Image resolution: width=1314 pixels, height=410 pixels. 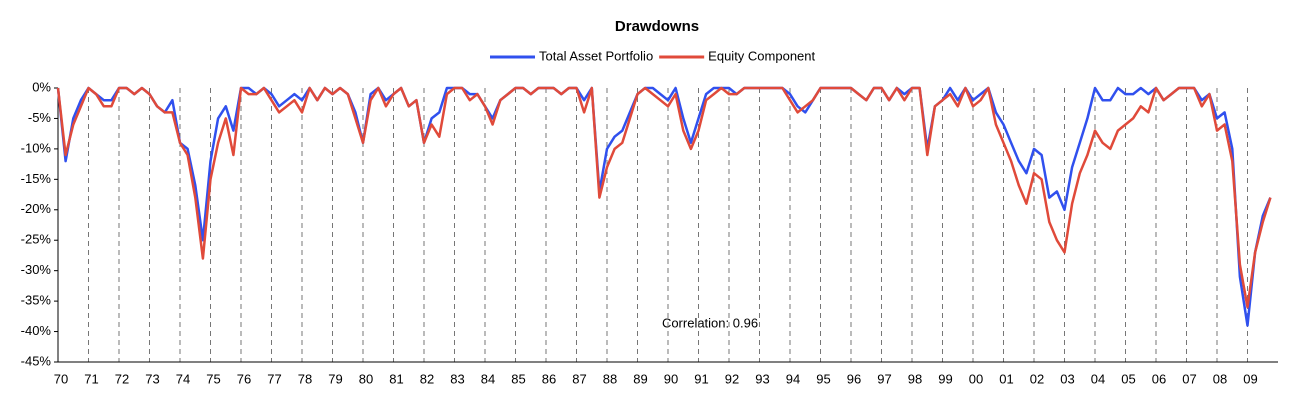 I want to click on x-tick-label: 86, so click(x=549, y=378).